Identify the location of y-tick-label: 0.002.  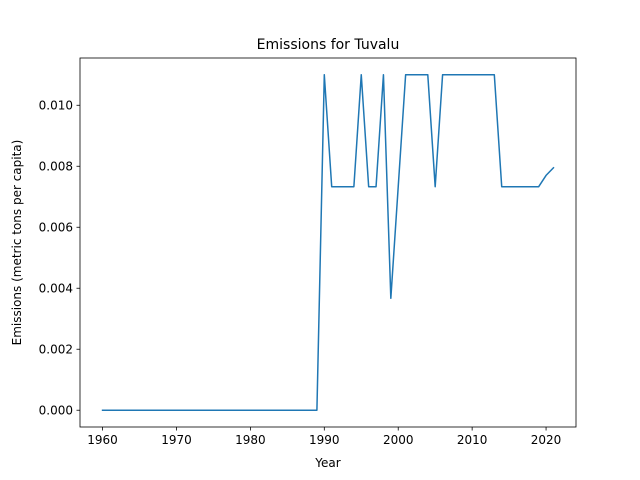
(56, 349).